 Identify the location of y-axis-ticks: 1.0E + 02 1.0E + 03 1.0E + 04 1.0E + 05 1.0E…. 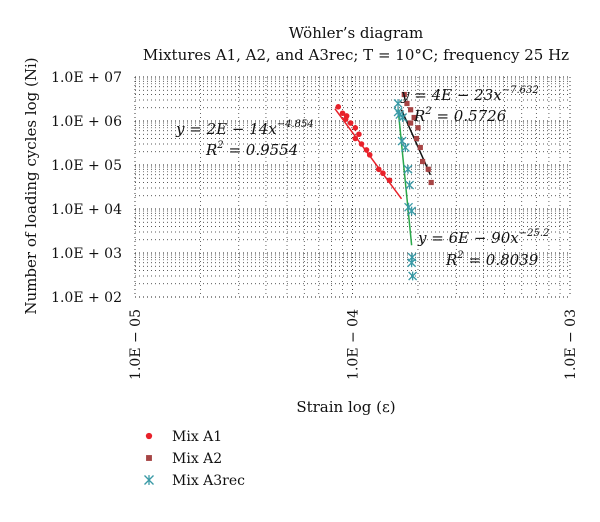
(86, 188).